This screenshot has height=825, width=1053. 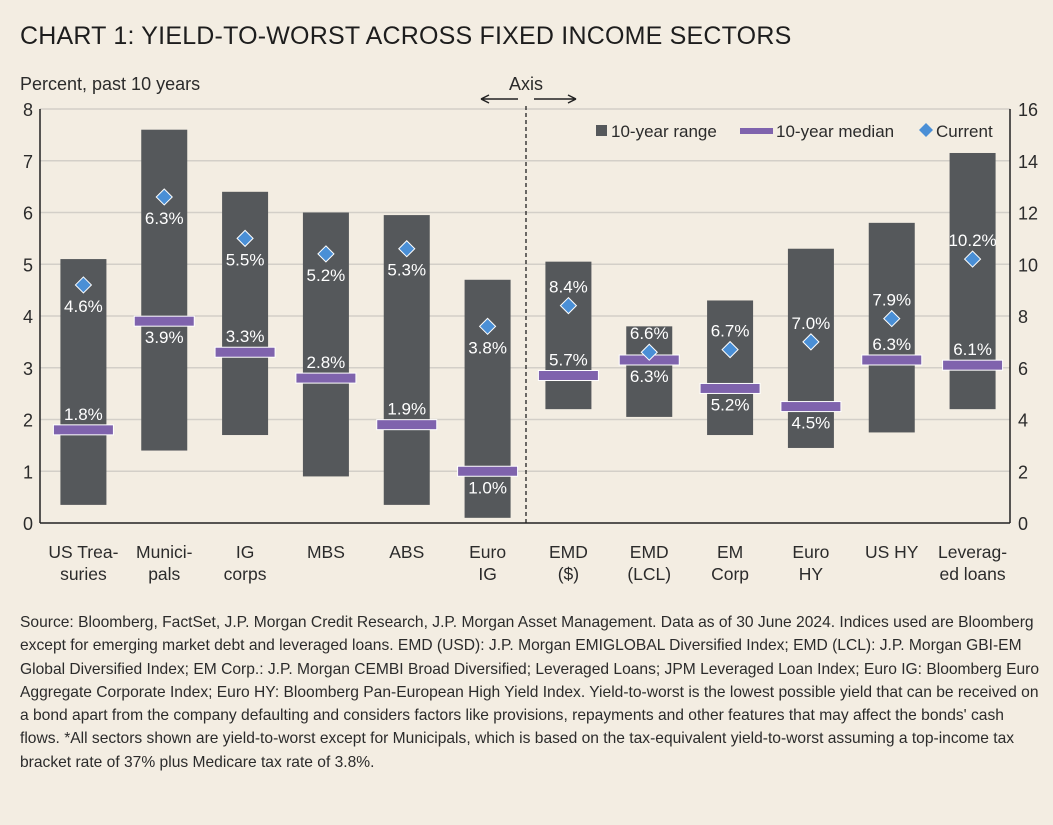 What do you see at coordinates (326, 552) in the screenshot?
I see `category-label: MBS` at bounding box center [326, 552].